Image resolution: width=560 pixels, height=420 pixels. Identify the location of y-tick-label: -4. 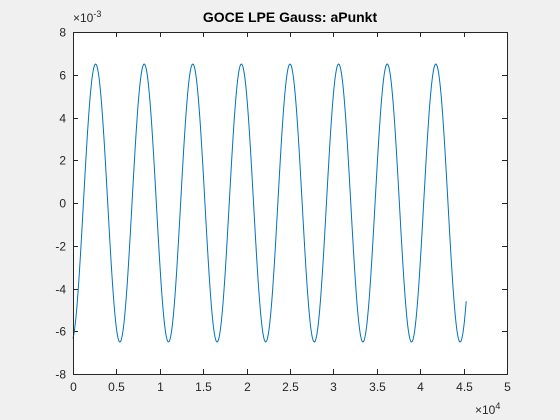
(60, 290).